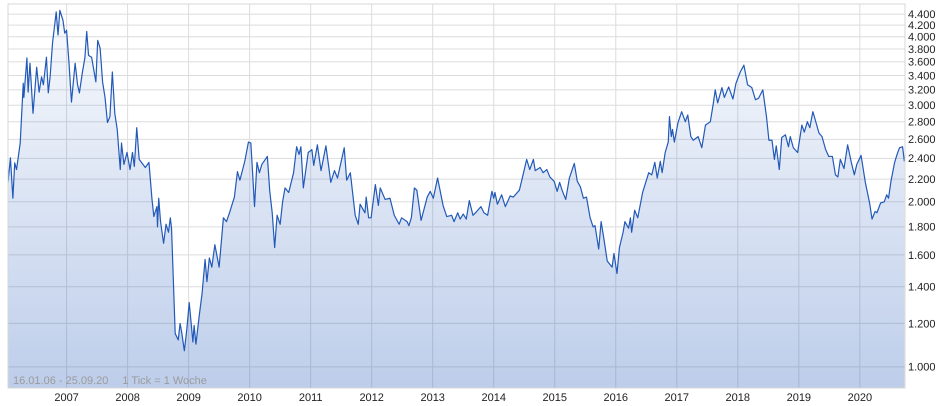 The height and width of the screenshot is (406, 941). I want to click on y-tick-label: 1.600, so click(922, 256).